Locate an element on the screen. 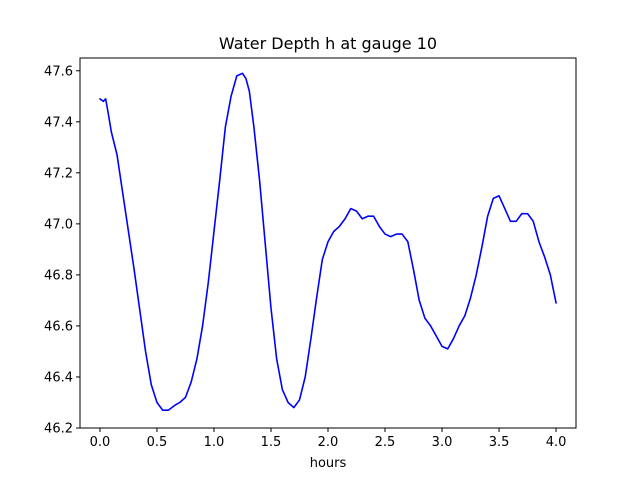 The image size is (640, 480). x-tick-label: 1.5 is located at coordinates (271, 442).